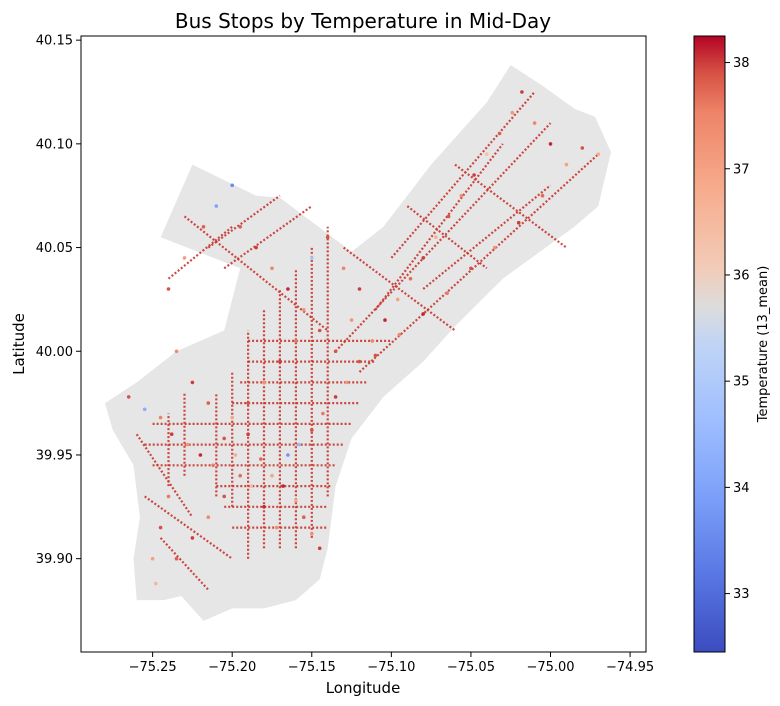 The image size is (780, 706). Describe the element at coordinates (630, 667) in the screenshot. I see `x-tick-label: −74.95` at that location.